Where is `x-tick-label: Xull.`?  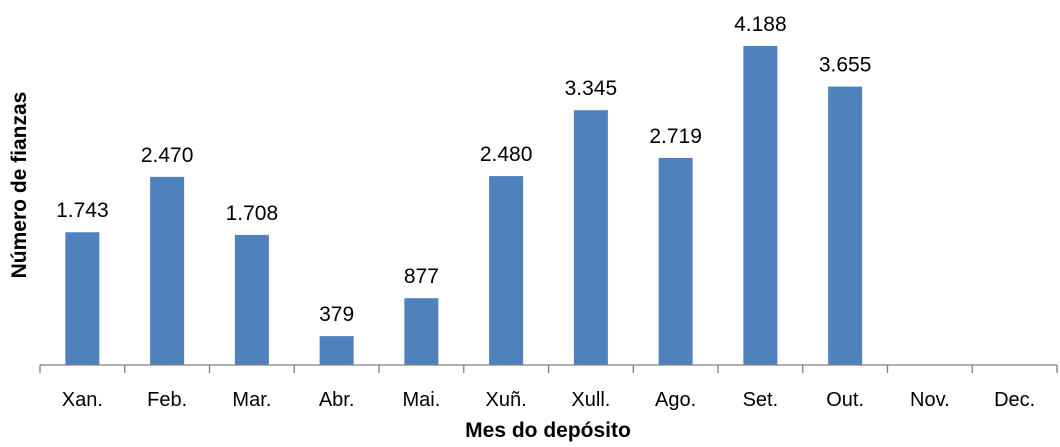 x-tick-label: Xull. is located at coordinates (590, 400).